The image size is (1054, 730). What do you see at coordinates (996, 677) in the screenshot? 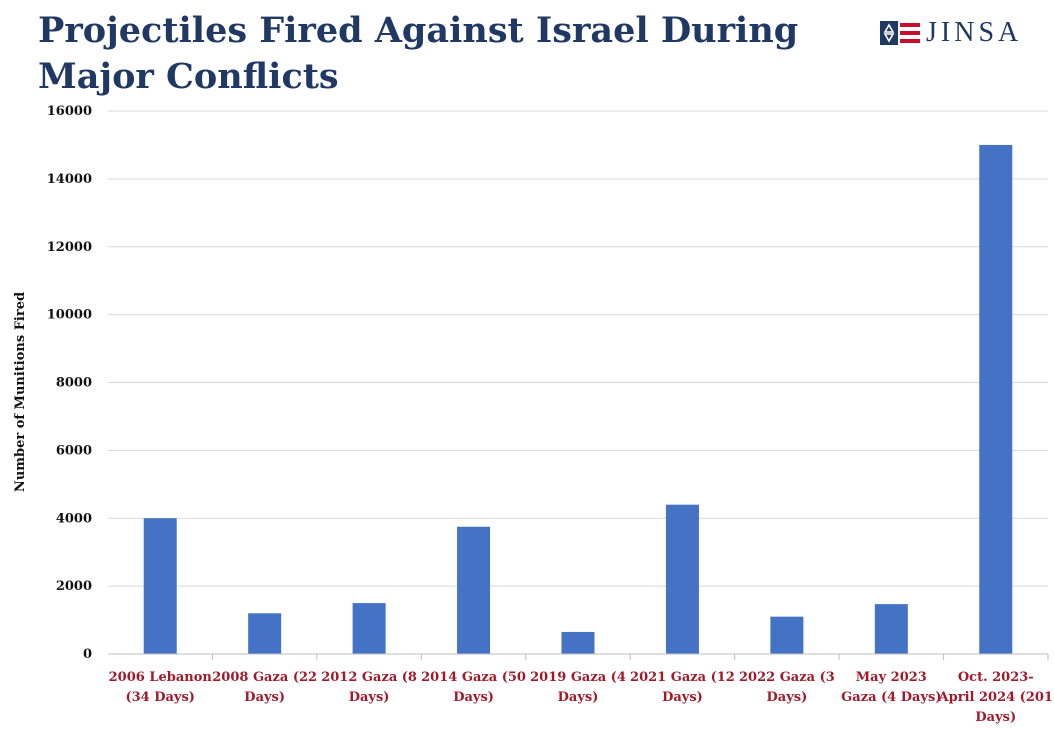
I see `x-tick-label: Oct. 2023-` at bounding box center [996, 677].